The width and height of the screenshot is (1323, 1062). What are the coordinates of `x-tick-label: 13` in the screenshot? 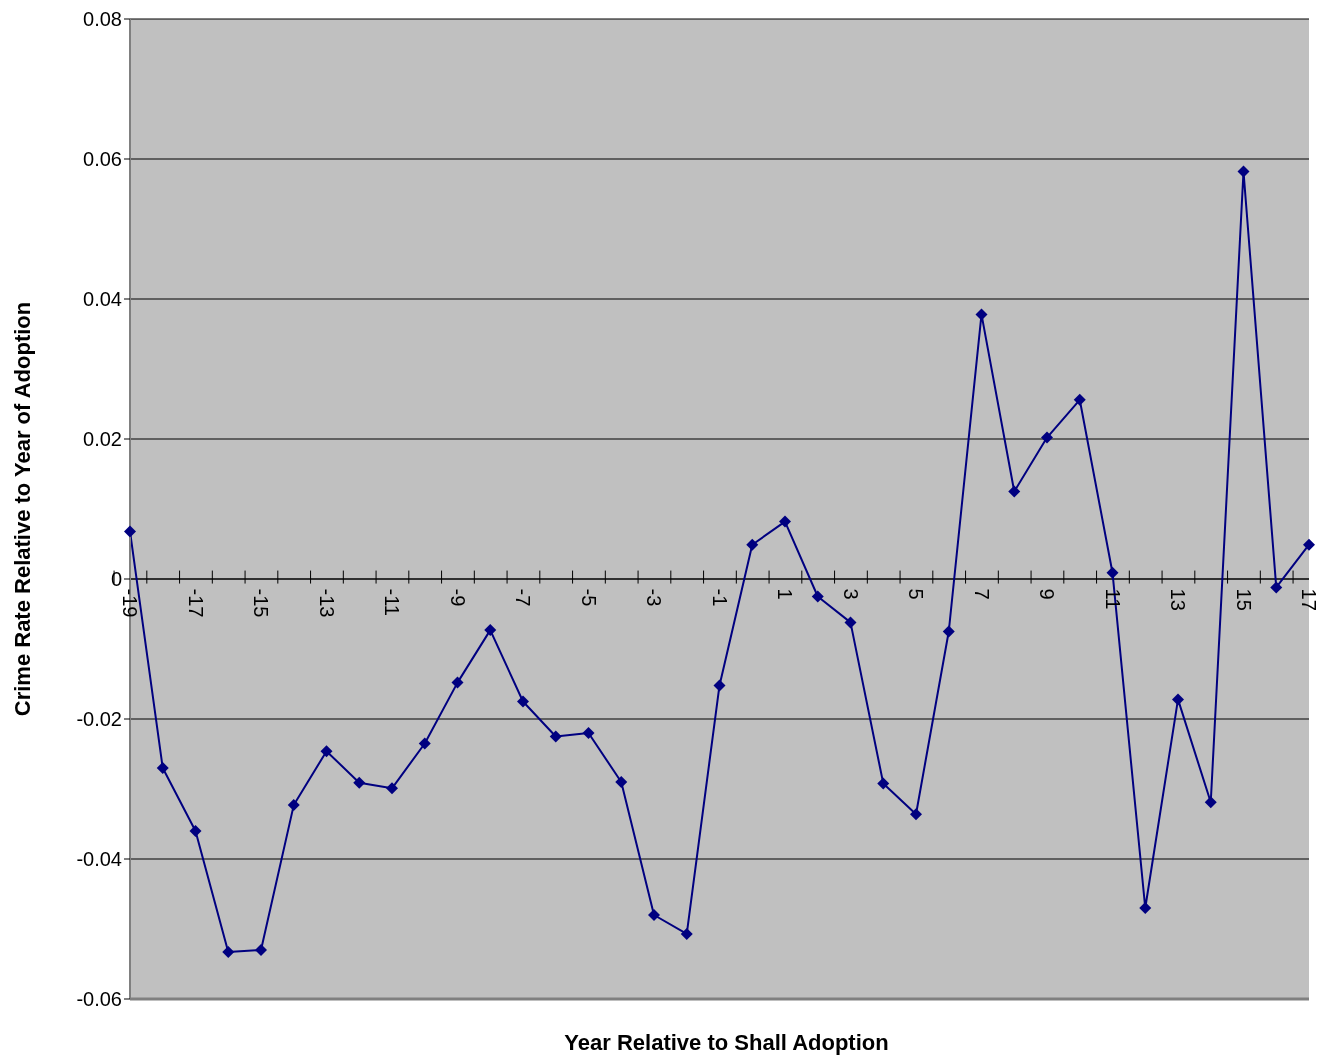 It's located at (1178, 599).